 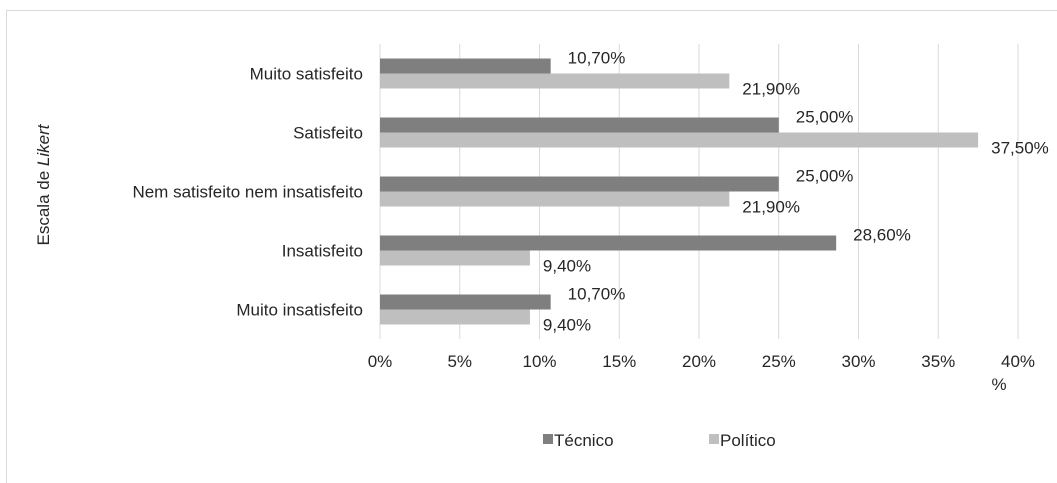 What do you see at coordinates (779, 361) in the screenshot?
I see `x-tick-label: 25%` at bounding box center [779, 361].